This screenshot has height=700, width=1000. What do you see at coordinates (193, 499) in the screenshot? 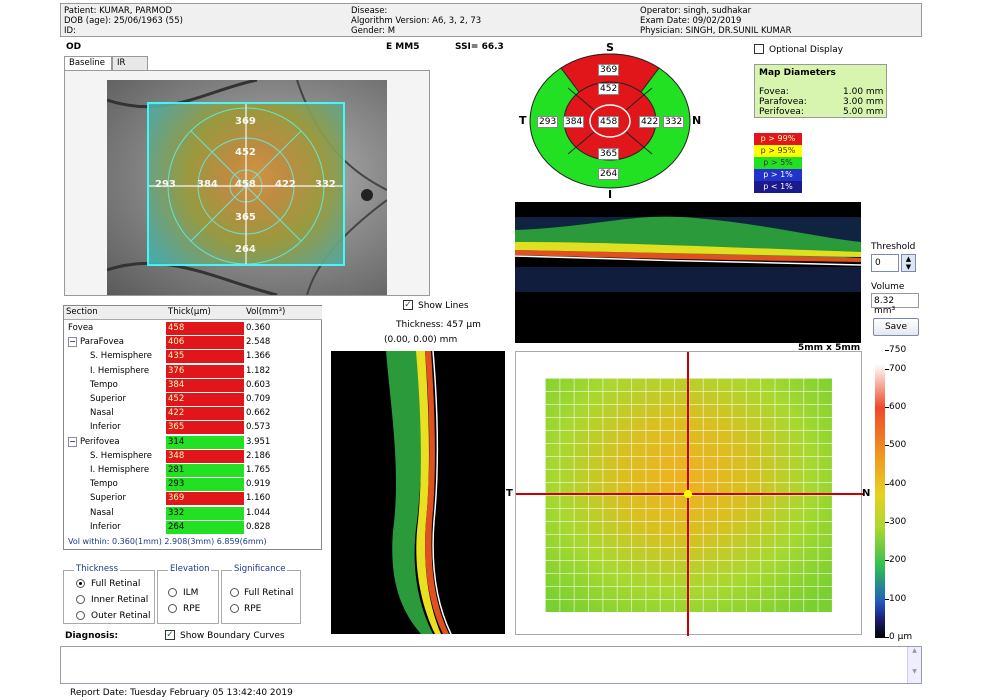
I see `table-row: Superior 369 1.160` at bounding box center [193, 499].